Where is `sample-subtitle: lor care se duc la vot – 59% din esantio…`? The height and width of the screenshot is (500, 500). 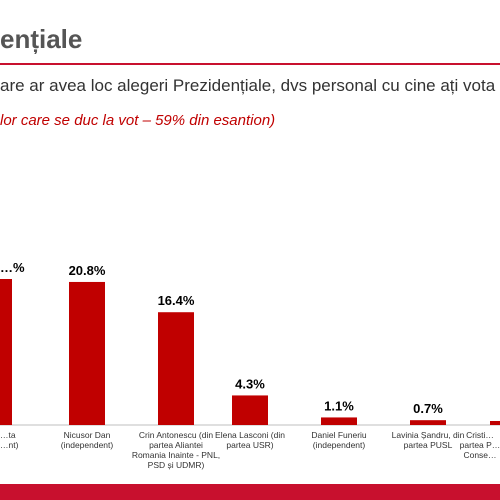
sample-subtitle: lor care se duc la vot – 59% din esantio… is located at coordinates (138, 120).